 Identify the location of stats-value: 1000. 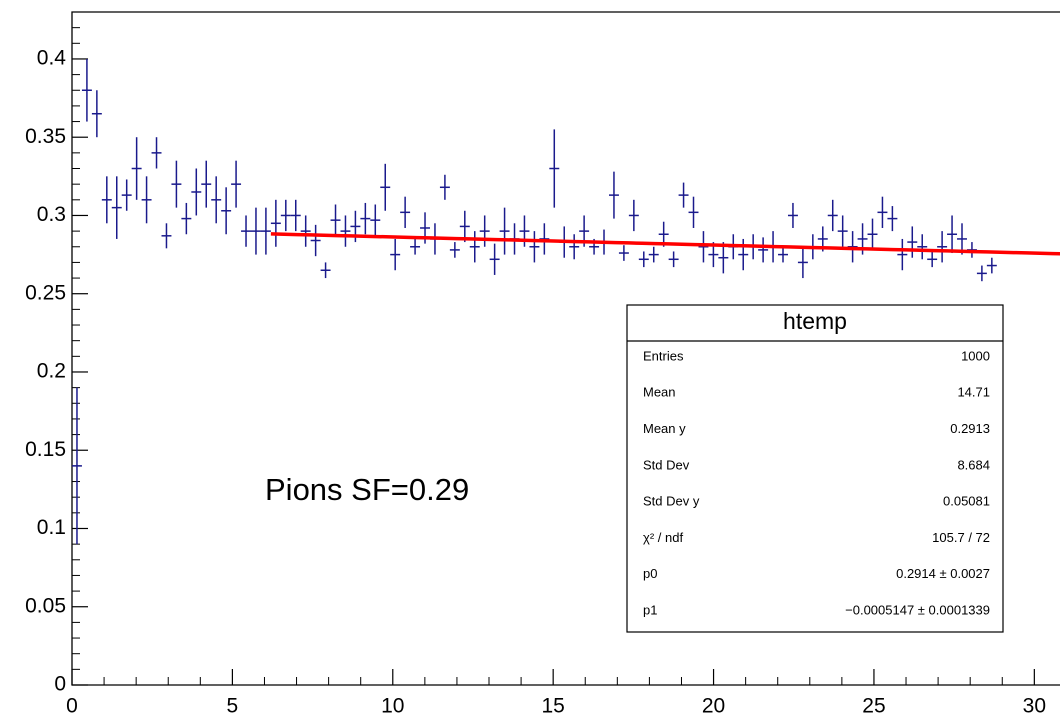
(975, 355).